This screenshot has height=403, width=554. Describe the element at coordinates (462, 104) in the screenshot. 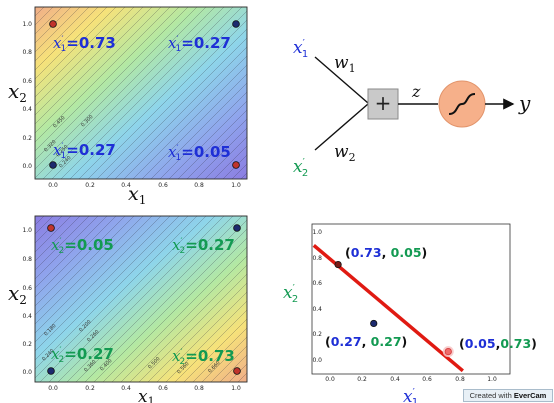

I see `sigmoid-curve-icon` at that location.